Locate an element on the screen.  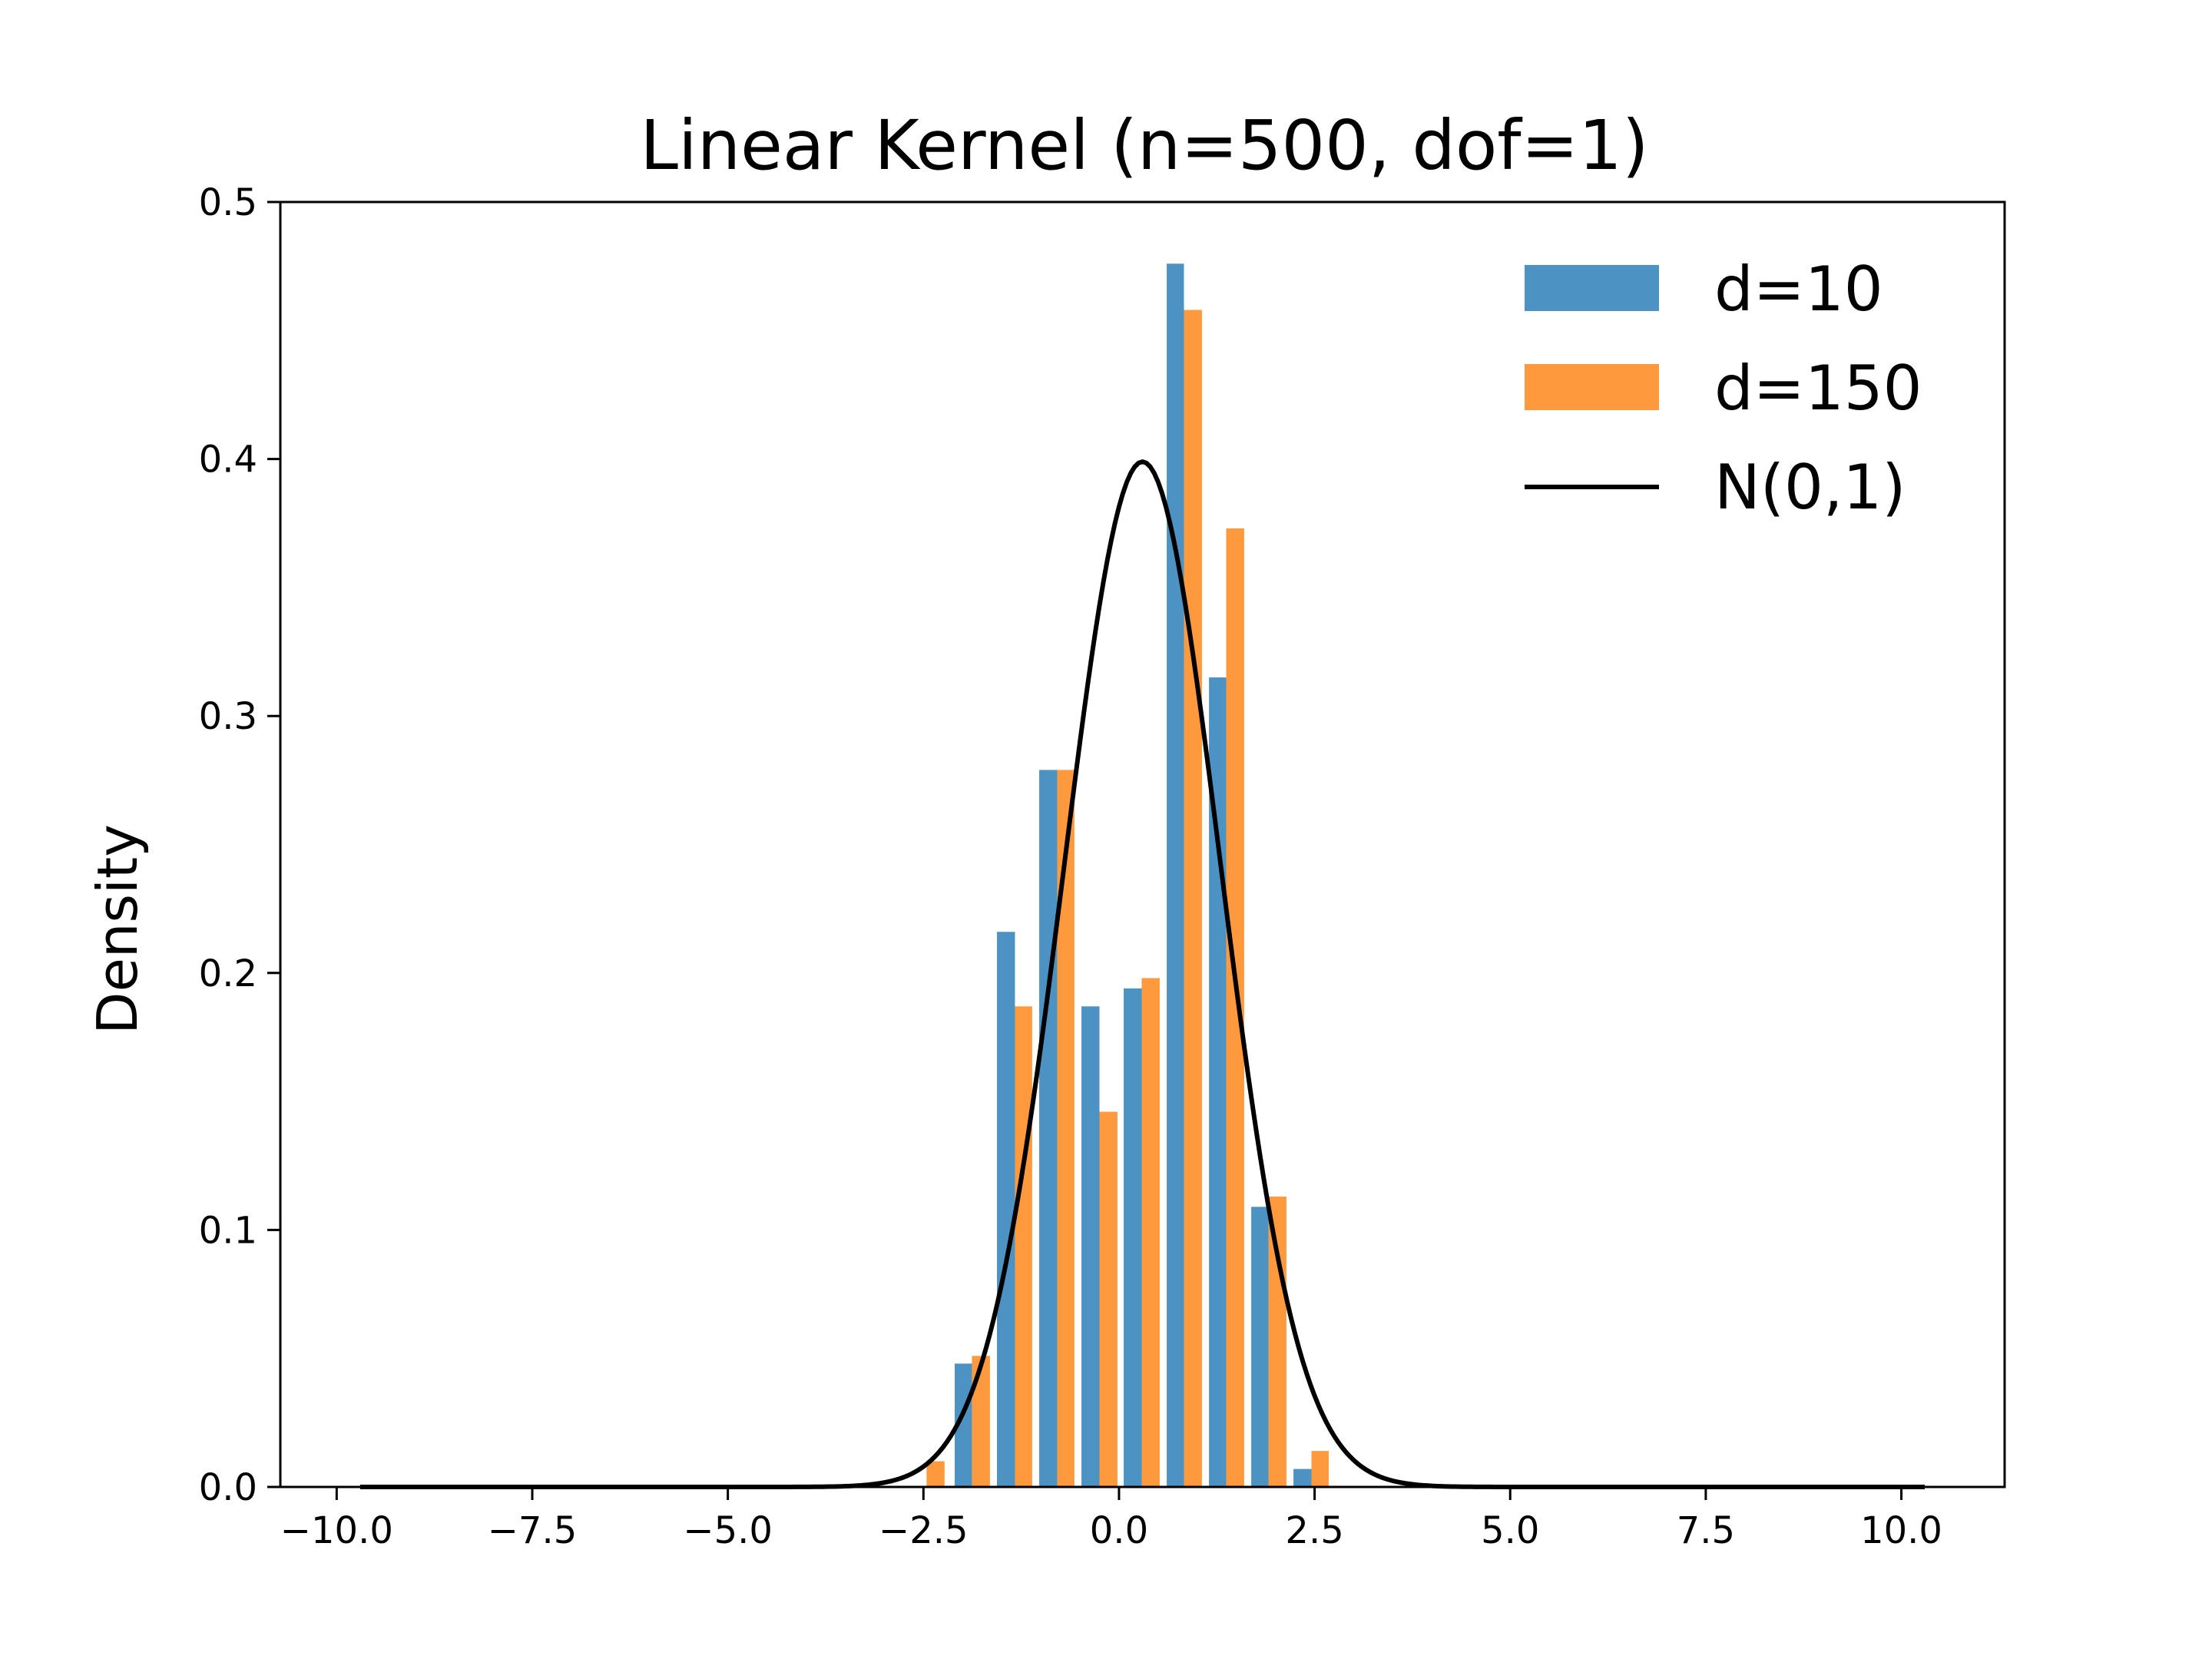
y-axis-label: Density is located at coordinates (118, 930).